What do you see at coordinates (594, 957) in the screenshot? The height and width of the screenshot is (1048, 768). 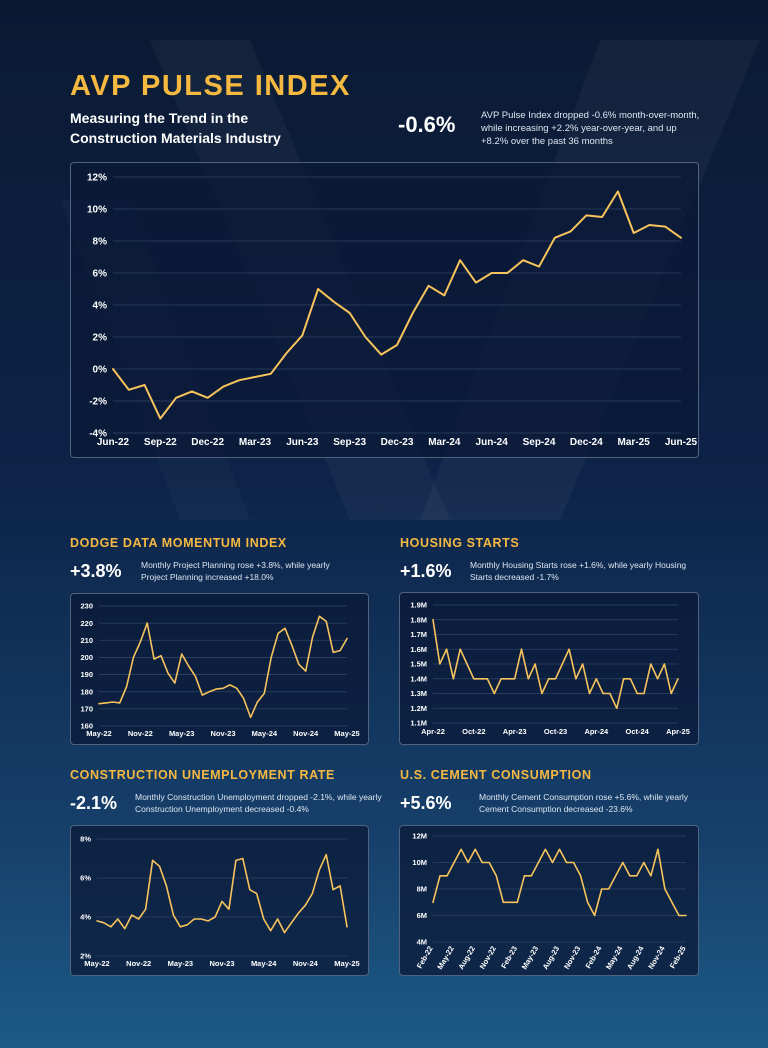 I see `x-tick-label: Feb-24` at bounding box center [594, 957].